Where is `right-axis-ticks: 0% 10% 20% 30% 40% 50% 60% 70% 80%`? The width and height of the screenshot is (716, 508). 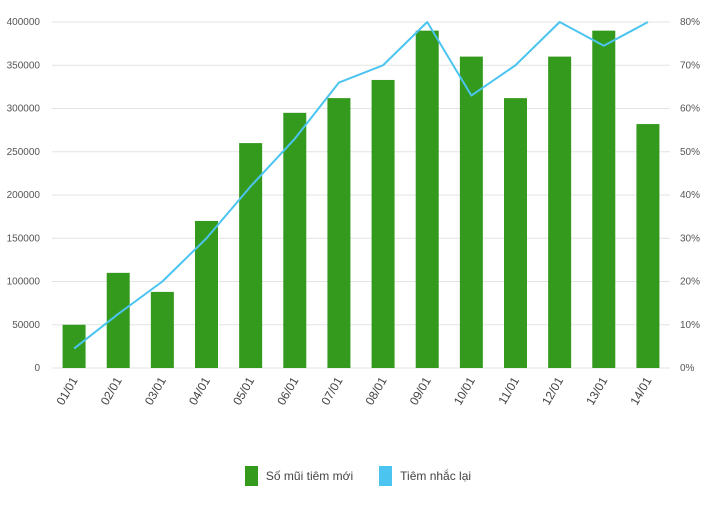
right-axis-ticks: 0% 10% 20% 30% 40% 50% 60% 70% 80% is located at coordinates (690, 195).